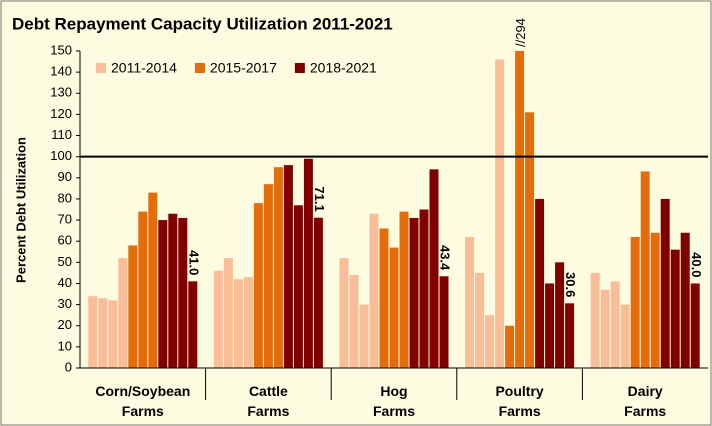 This screenshot has width=712, height=426. Describe the element at coordinates (61, 113) in the screenshot. I see `y-tick-label: 120` at that location.